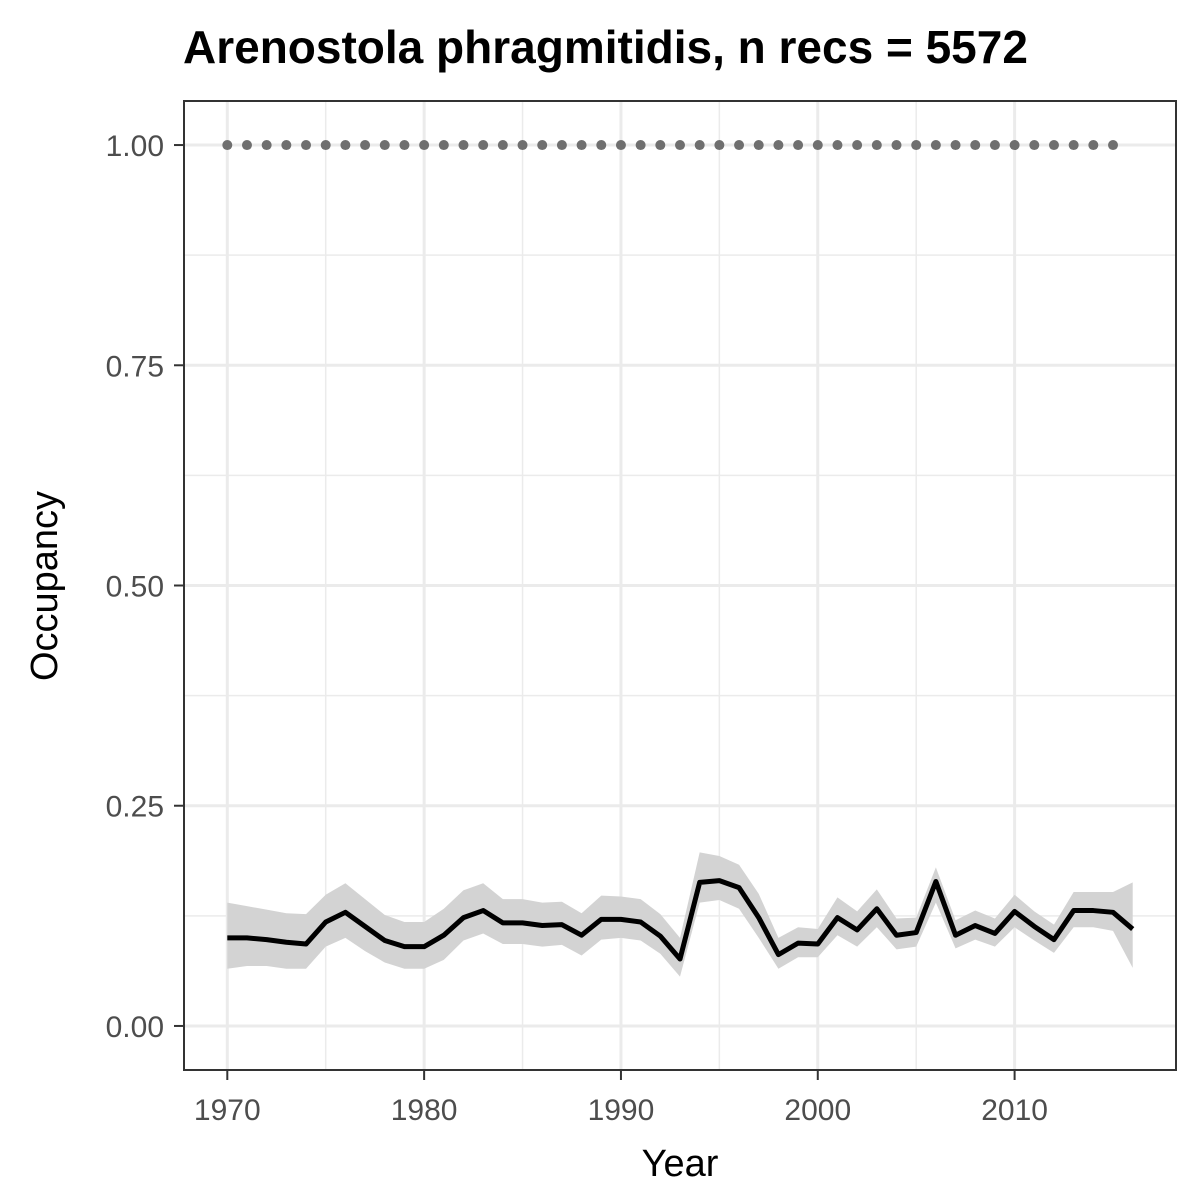  What do you see at coordinates (45, 586) in the screenshot?
I see `y-axis-label: Occupancy` at bounding box center [45, 586].